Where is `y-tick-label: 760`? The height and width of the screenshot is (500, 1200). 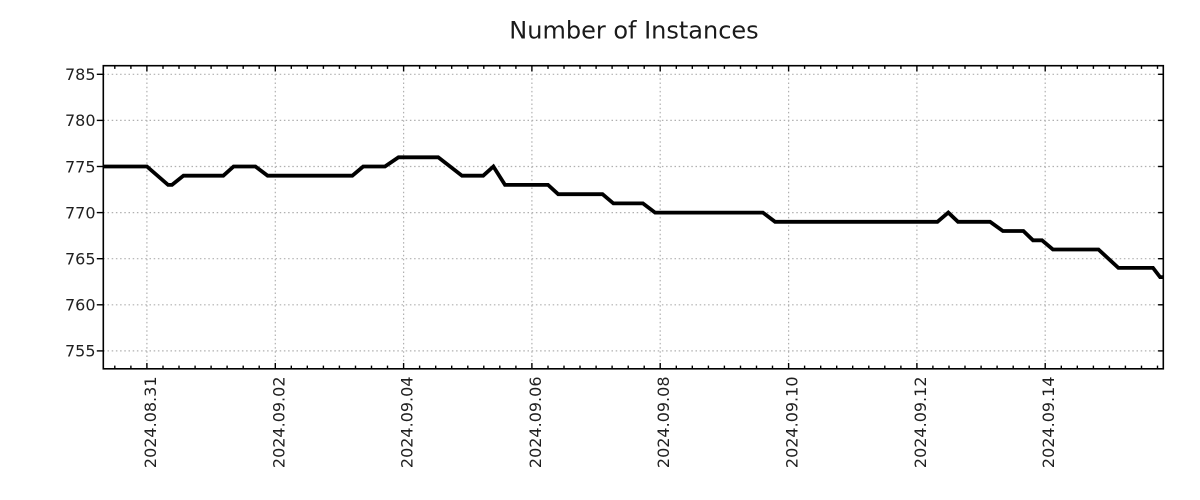
y-tick-label: 760 is located at coordinates (80, 305).